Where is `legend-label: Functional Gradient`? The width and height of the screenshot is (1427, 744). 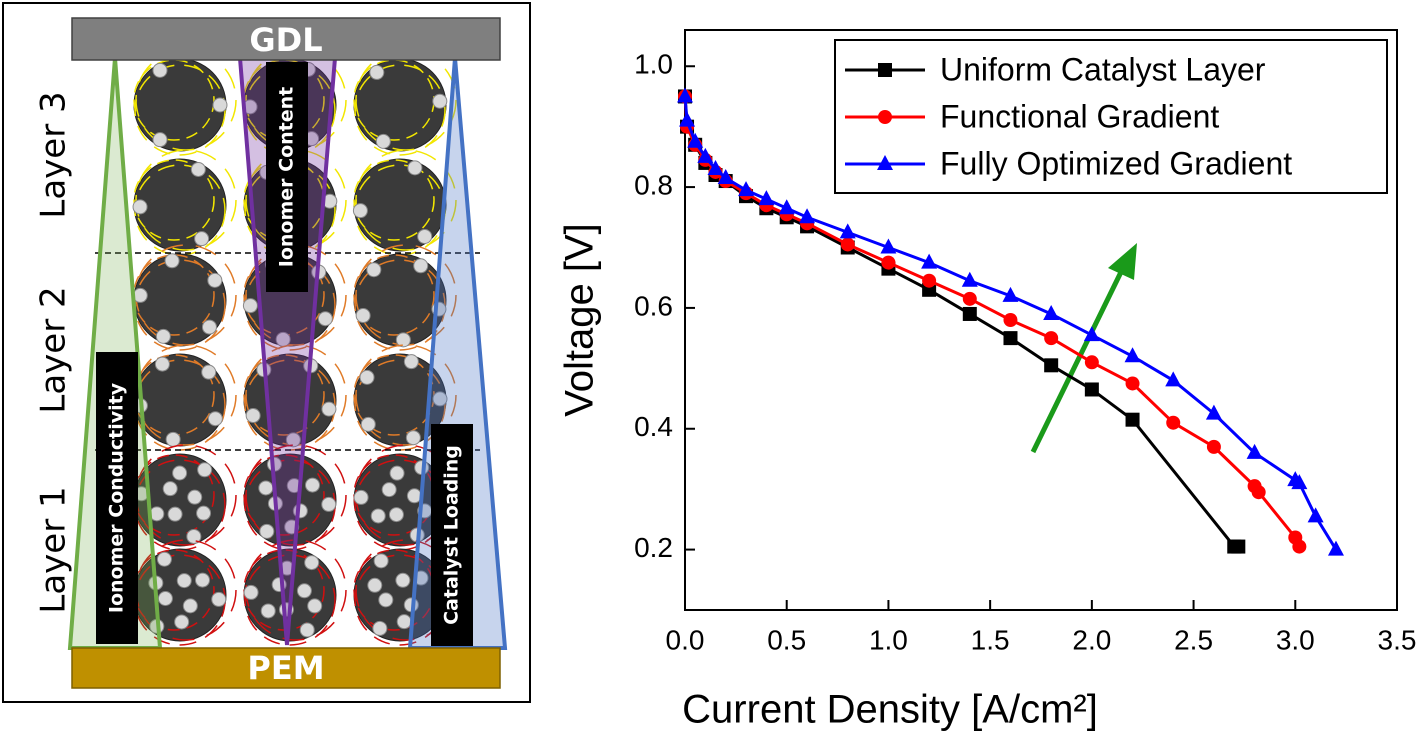 legend-label: Functional Gradient is located at coordinates (1079, 116).